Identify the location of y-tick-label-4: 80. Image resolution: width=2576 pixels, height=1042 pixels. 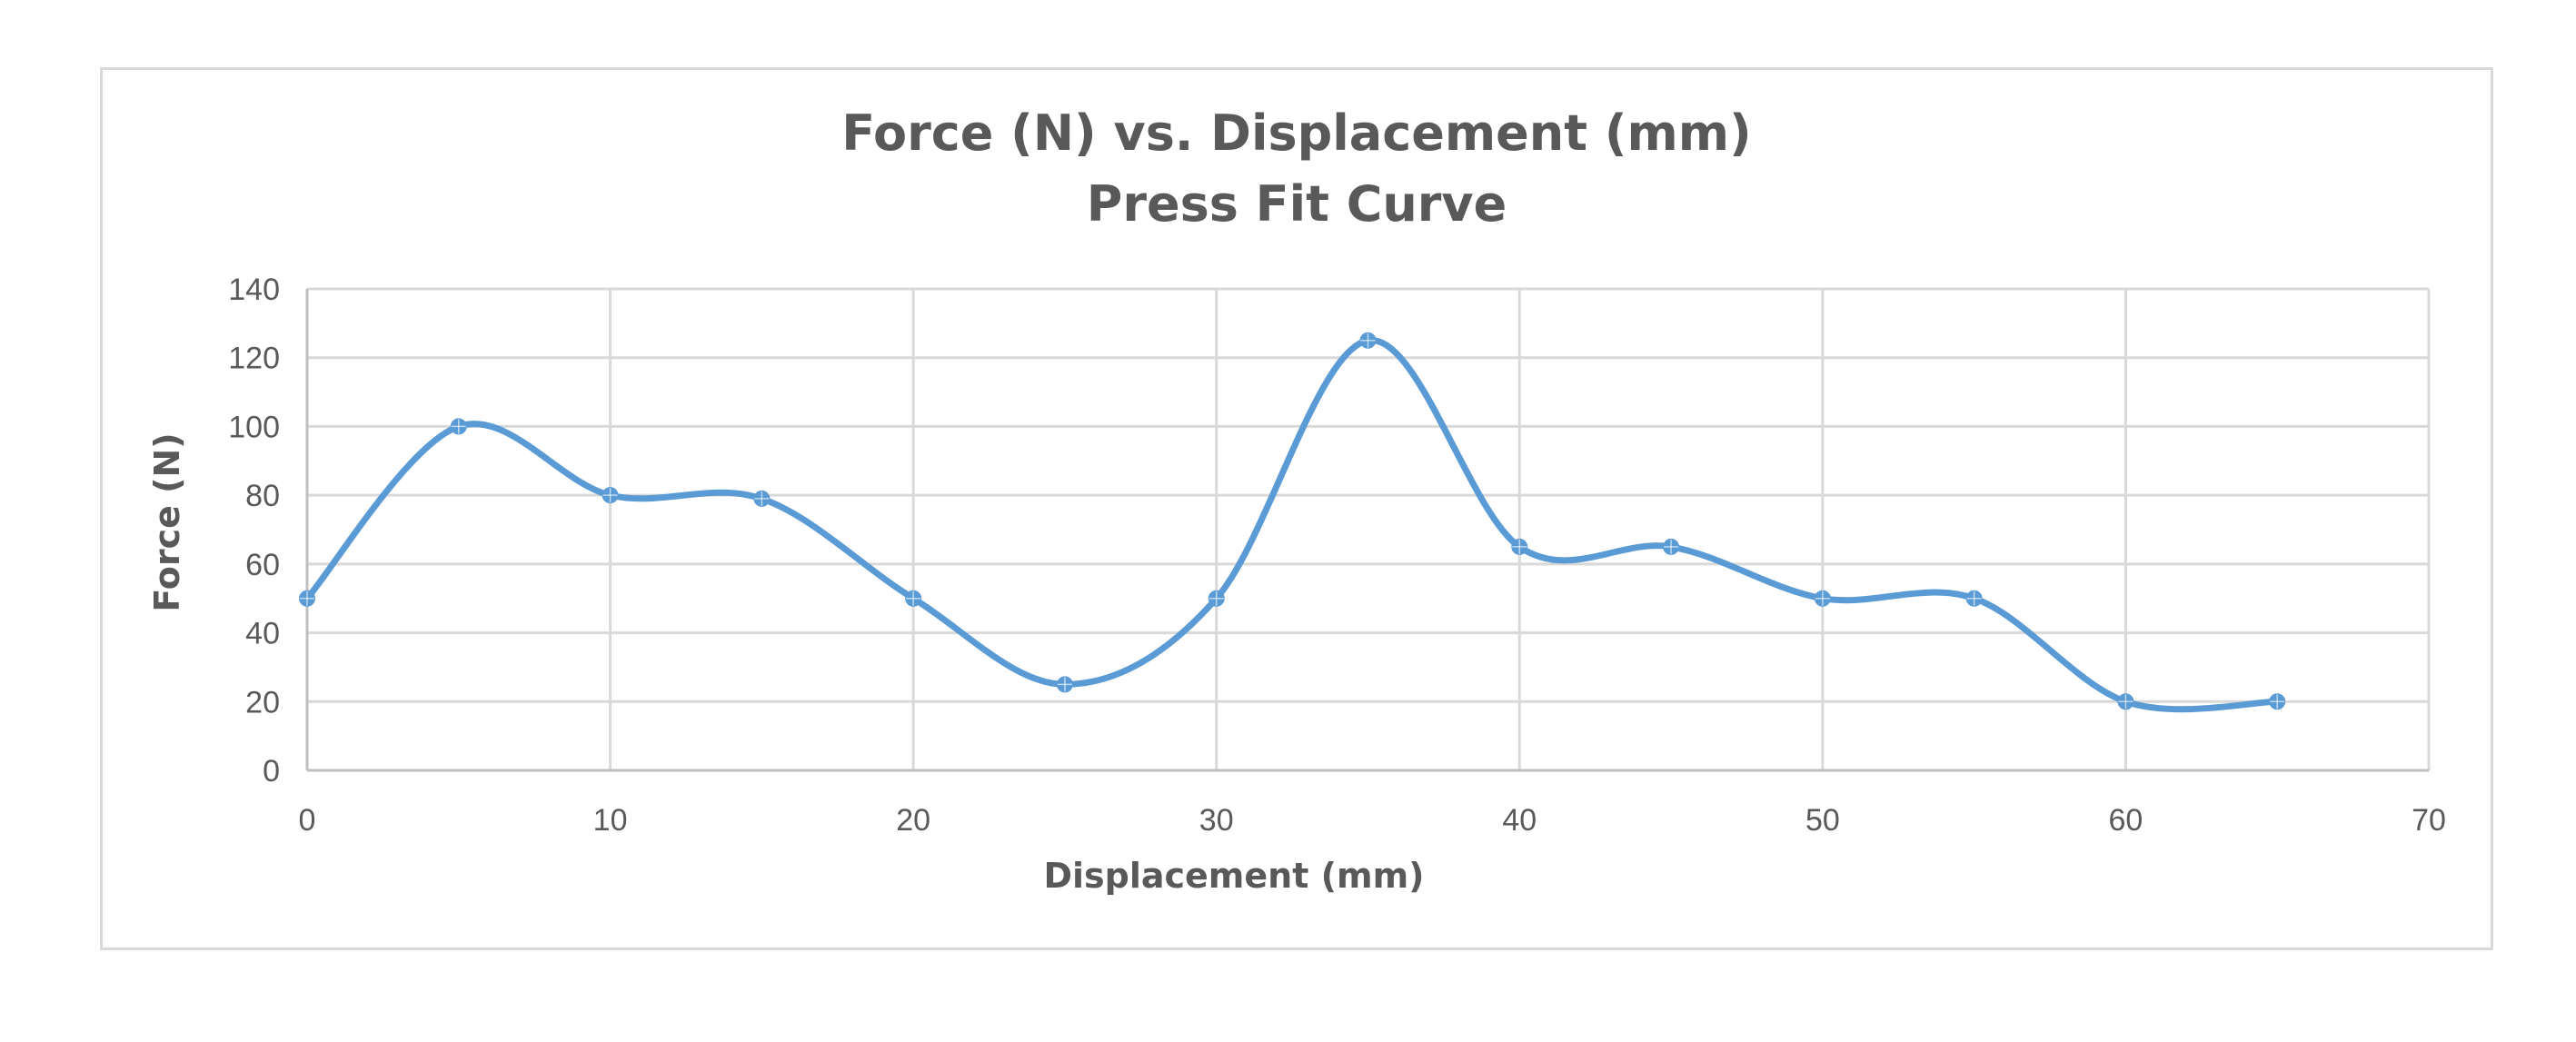
(262, 496).